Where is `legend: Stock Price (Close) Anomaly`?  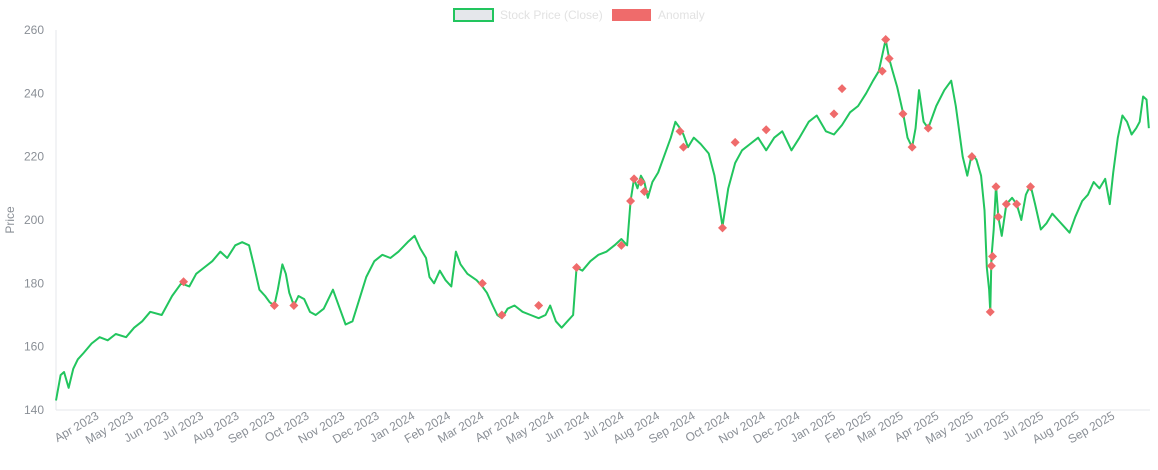
legend: Stock Price (Close) Anomaly is located at coordinates (579, 15).